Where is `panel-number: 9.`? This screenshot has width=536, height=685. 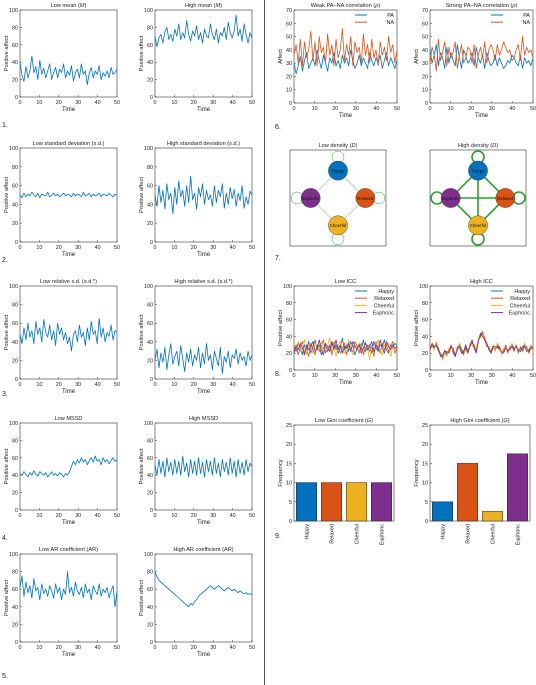
panel-number: 9. is located at coordinates (278, 536).